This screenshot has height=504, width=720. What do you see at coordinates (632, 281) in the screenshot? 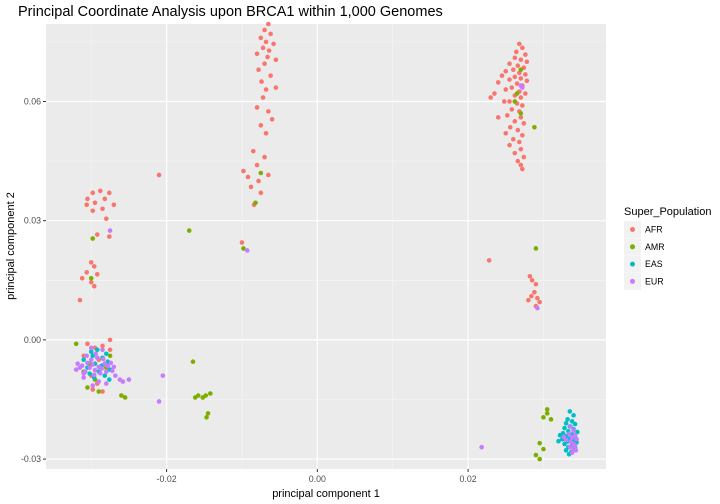
I see `legend-swatch` at bounding box center [632, 281].